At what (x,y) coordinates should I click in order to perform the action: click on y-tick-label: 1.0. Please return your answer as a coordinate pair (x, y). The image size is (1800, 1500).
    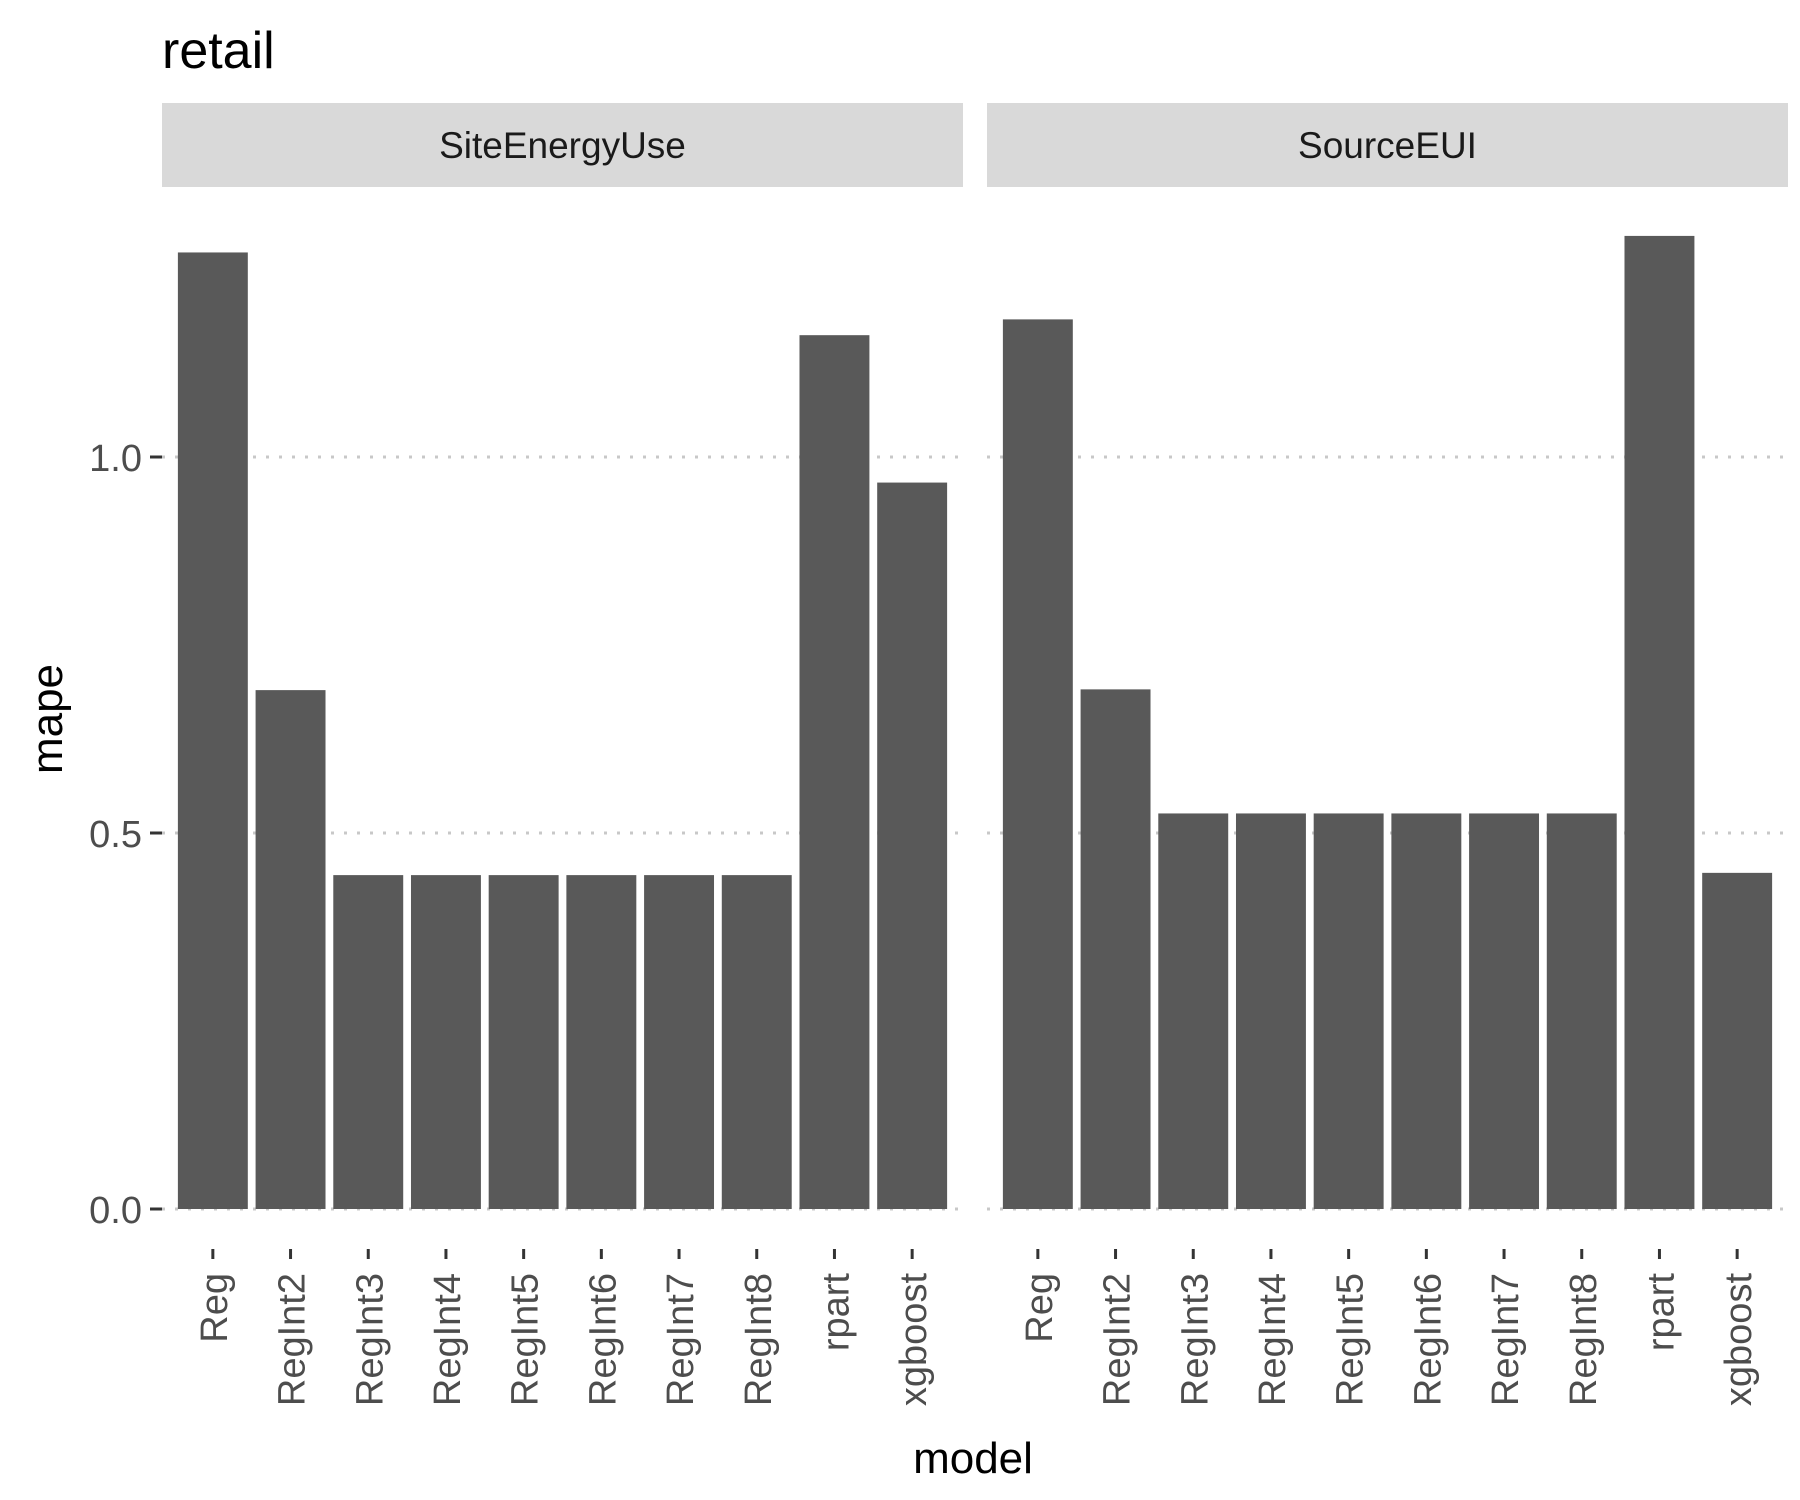
    Looking at the image, I should click on (115, 459).